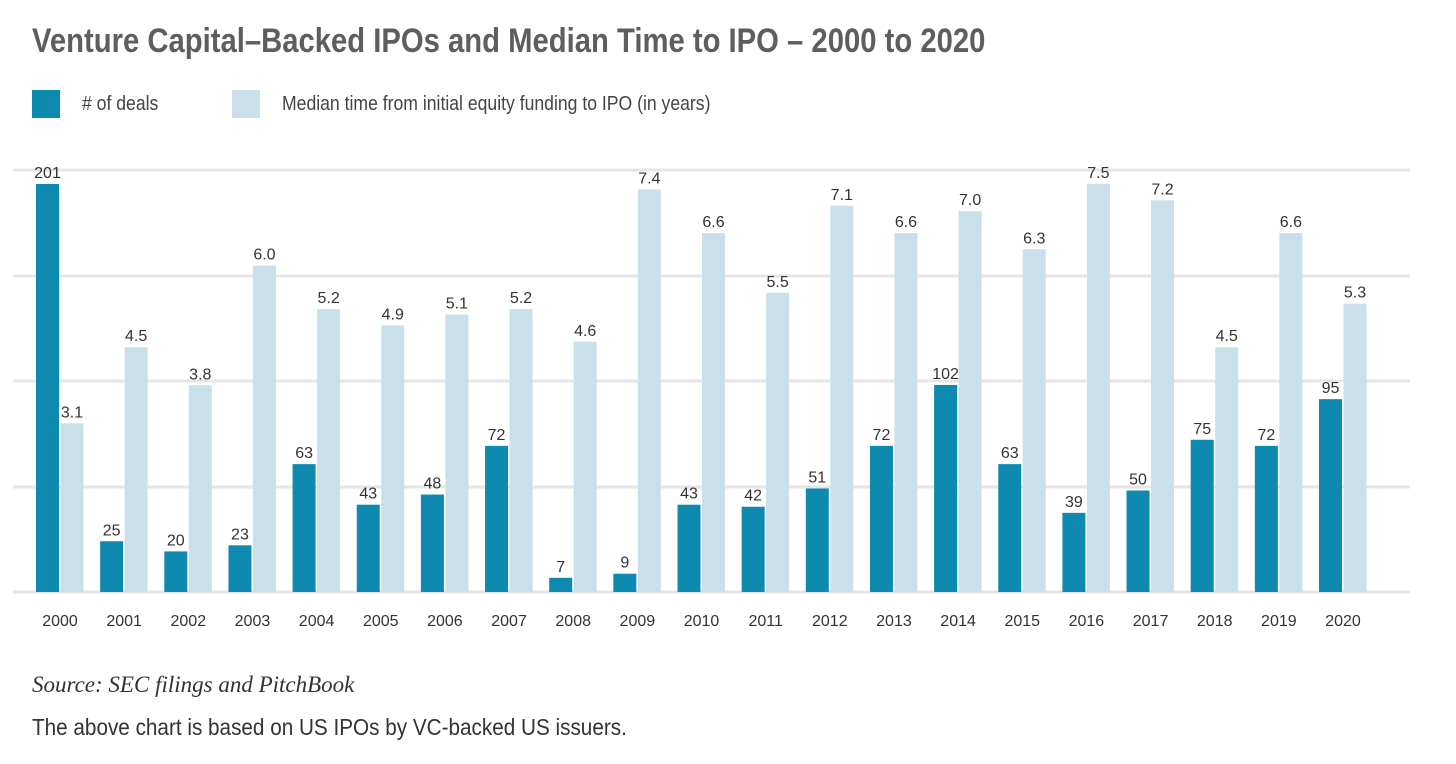  What do you see at coordinates (1098, 173) in the screenshot?
I see `data-label-years: 7.5` at bounding box center [1098, 173].